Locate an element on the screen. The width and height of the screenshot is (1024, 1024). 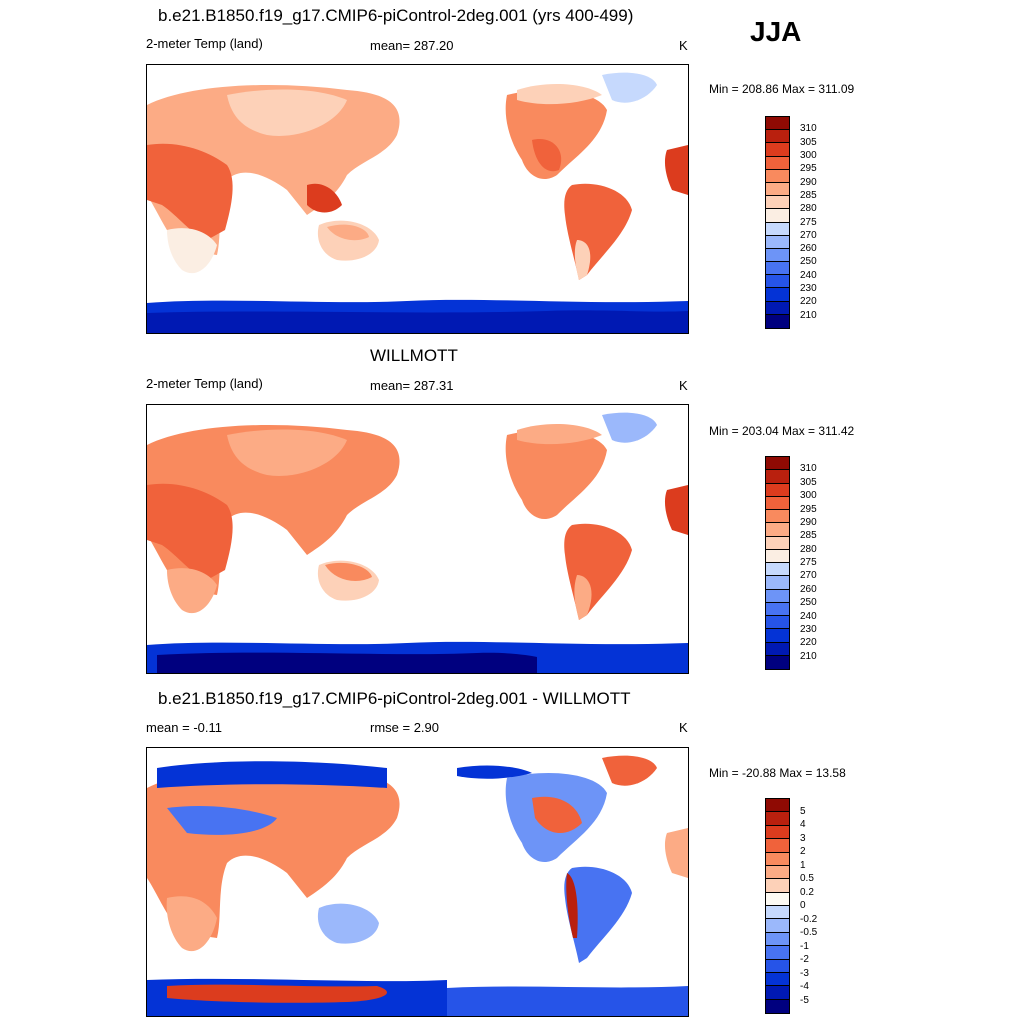
colorbar-tick-label: -0.2 is located at coordinates (809, 919).